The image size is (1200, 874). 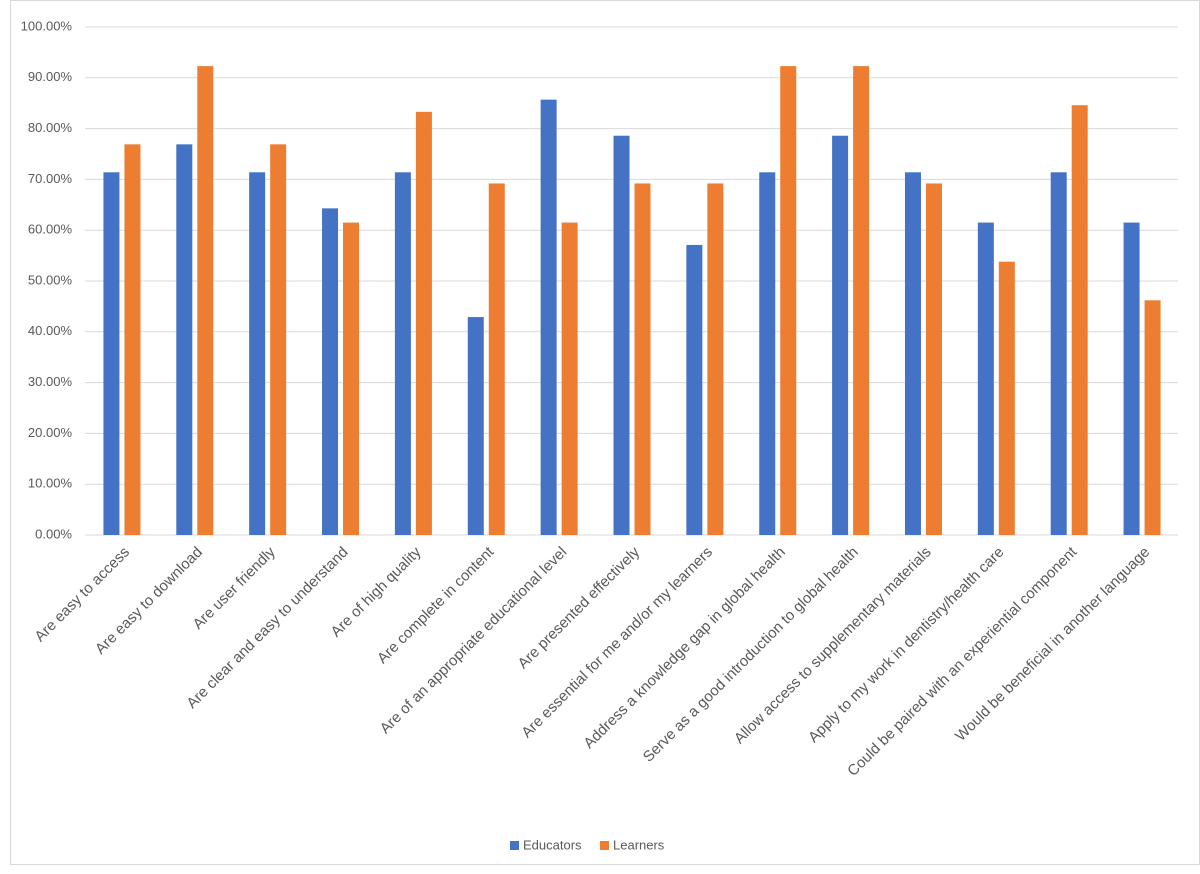 I want to click on legend-label: Learners, so click(x=639, y=844).